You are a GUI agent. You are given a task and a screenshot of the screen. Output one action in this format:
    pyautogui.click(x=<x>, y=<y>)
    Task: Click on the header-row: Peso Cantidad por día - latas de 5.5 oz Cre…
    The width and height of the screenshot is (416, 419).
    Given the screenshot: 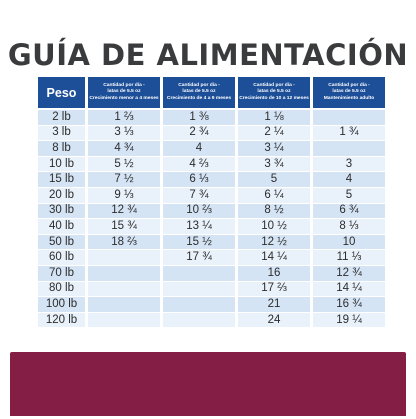 What is the action you would take?
    pyautogui.click(x=211, y=93)
    